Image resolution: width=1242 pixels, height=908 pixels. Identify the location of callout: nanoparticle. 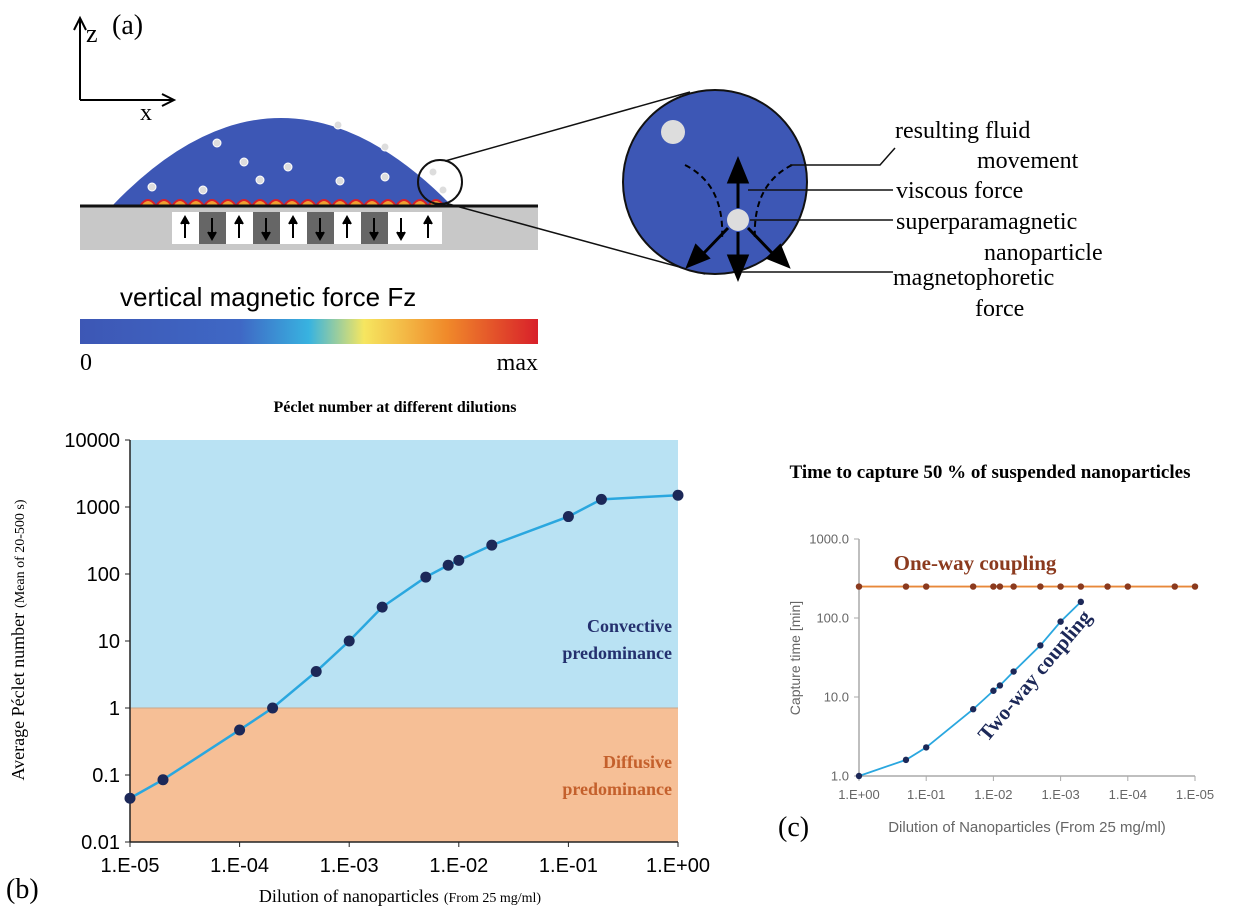
(1043, 253).